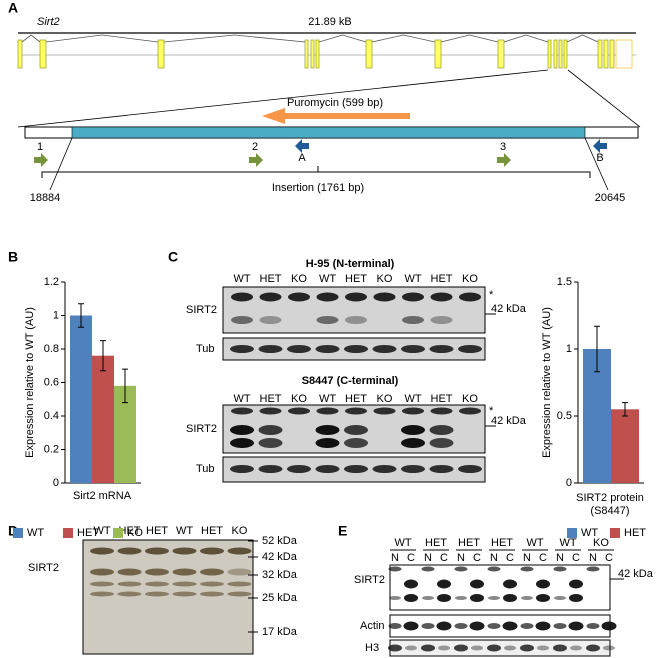  What do you see at coordinates (255, 147) in the screenshot?
I see `primer-label: 2` at bounding box center [255, 147].